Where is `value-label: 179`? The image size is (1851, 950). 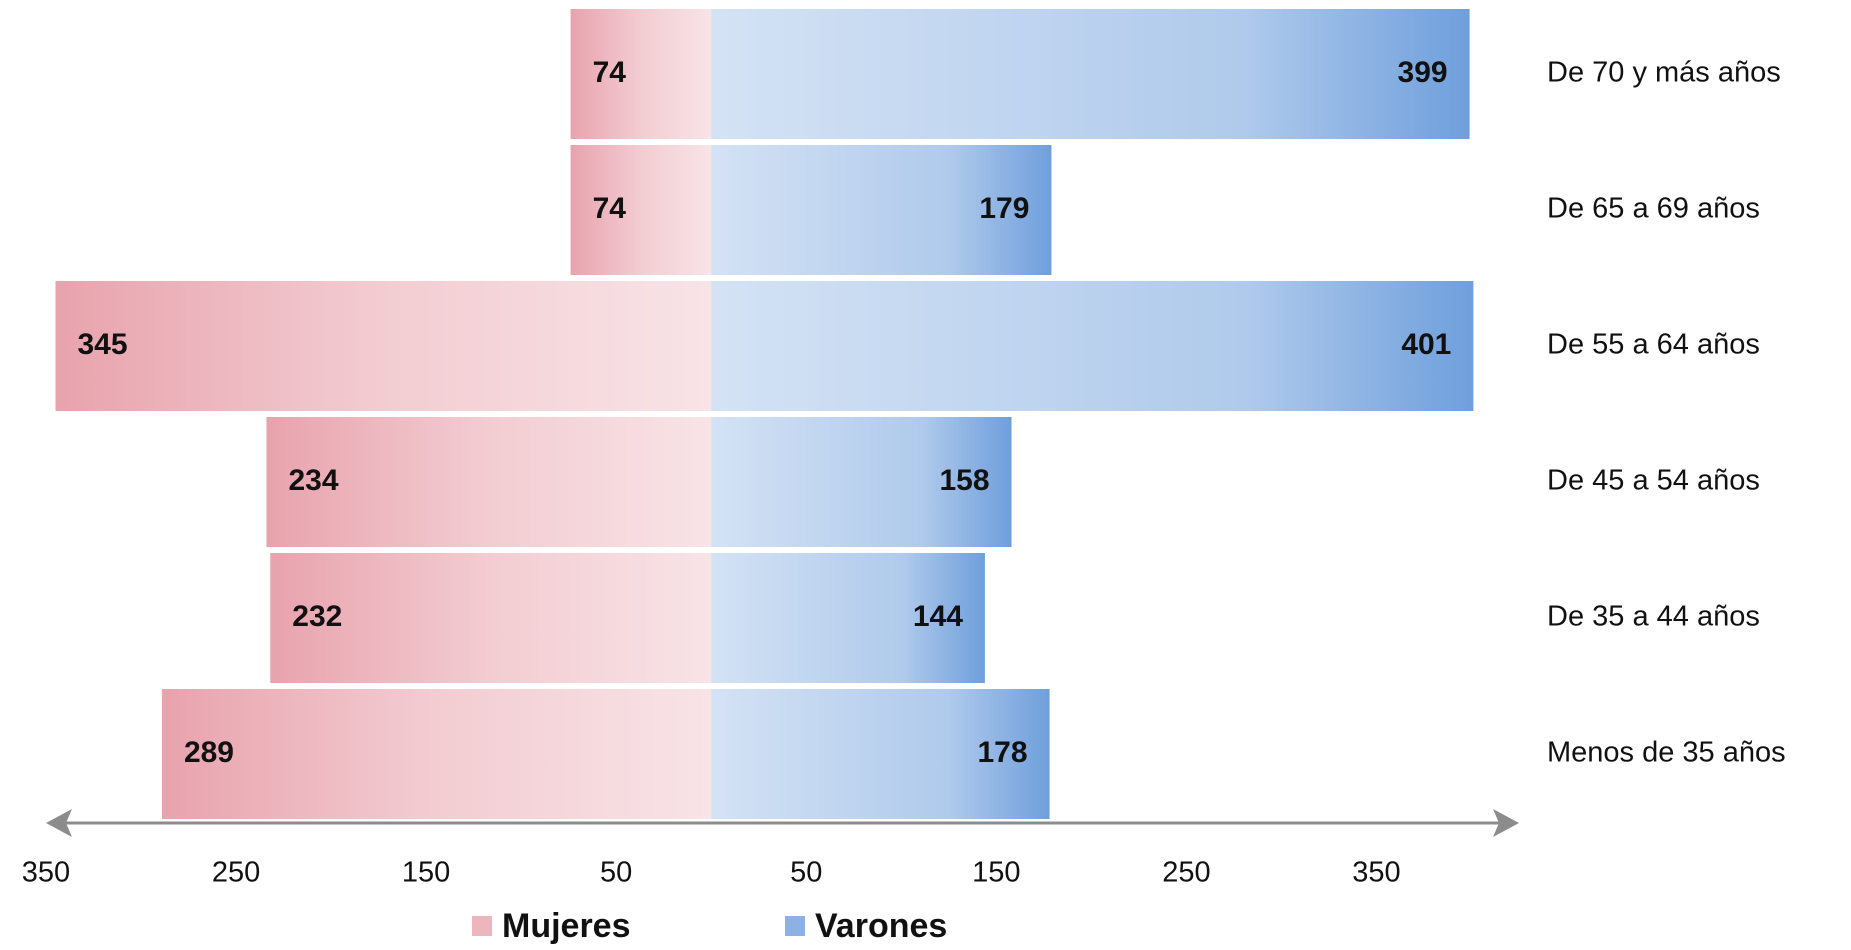 value-label: 179 is located at coordinates (1004, 208).